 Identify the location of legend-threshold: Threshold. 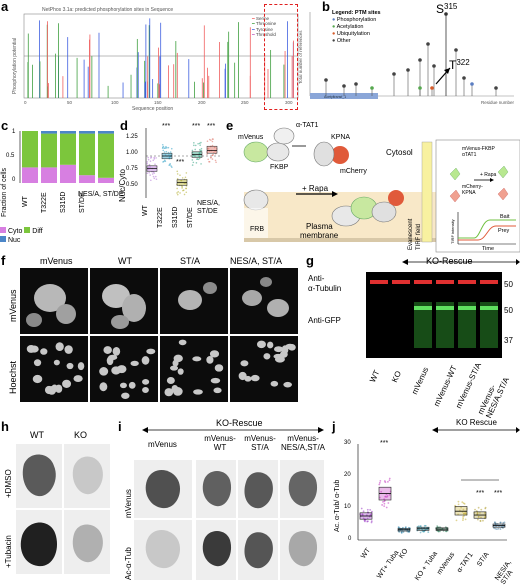
(265, 34).